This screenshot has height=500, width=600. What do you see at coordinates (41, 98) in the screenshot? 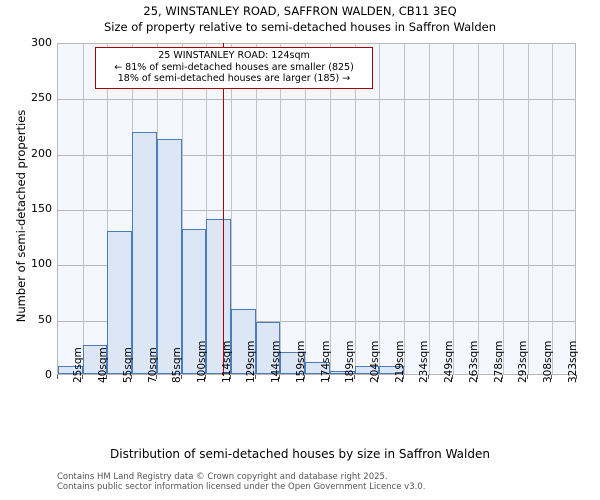
I see `y-tick-label: 250` at bounding box center [41, 98].